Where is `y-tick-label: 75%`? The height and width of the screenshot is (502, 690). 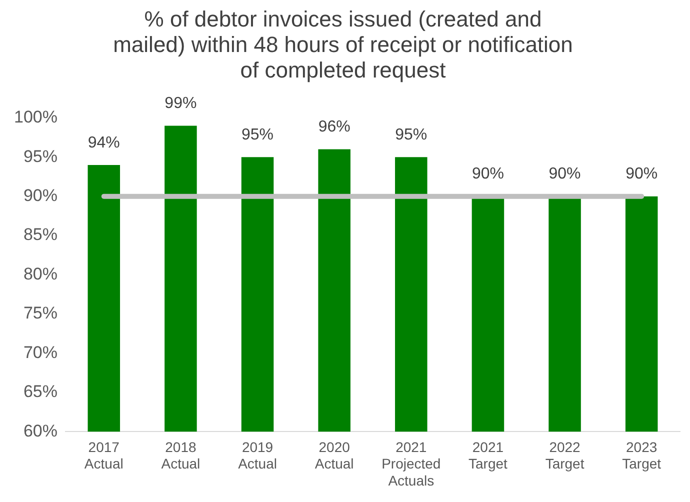
y-tick-label: 75% is located at coordinates (40, 313).